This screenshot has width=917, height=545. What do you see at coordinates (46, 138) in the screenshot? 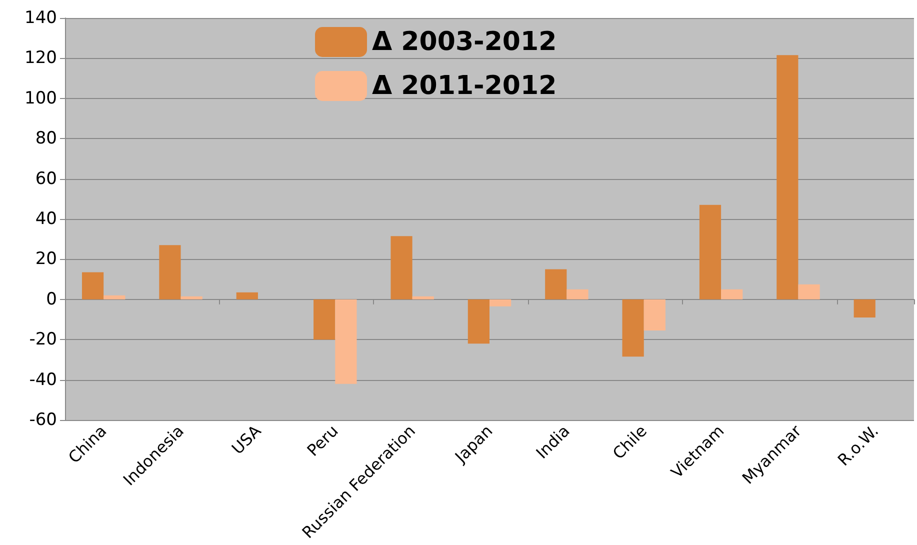
I see `y-tick-label: 80` at bounding box center [46, 138].